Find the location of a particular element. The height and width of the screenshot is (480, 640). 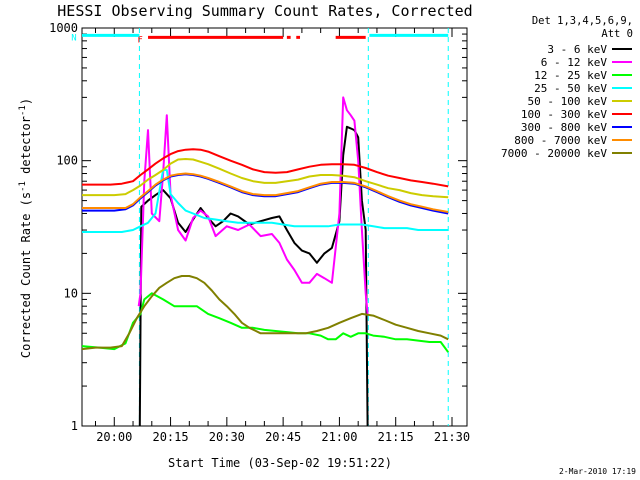

y-tick-labels: 1 10 100 1000 is located at coordinates (63, 227).